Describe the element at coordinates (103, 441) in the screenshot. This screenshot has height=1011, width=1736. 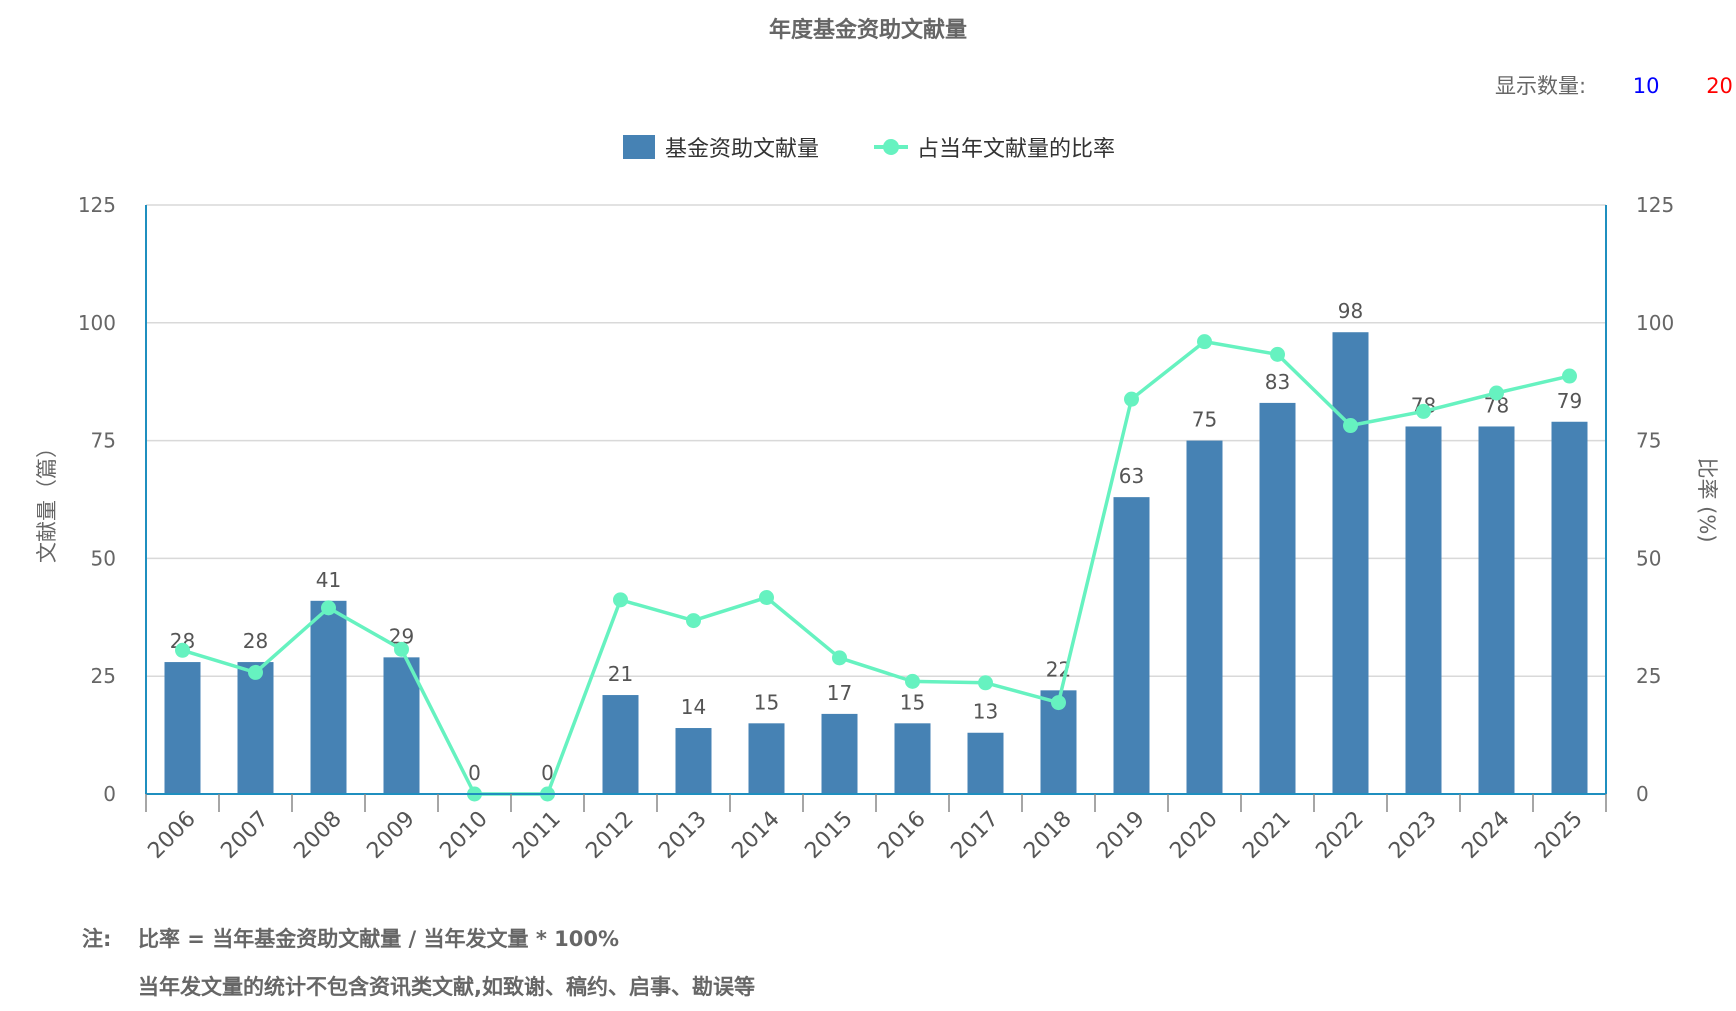
I see `y-tick-label: 75` at that location.